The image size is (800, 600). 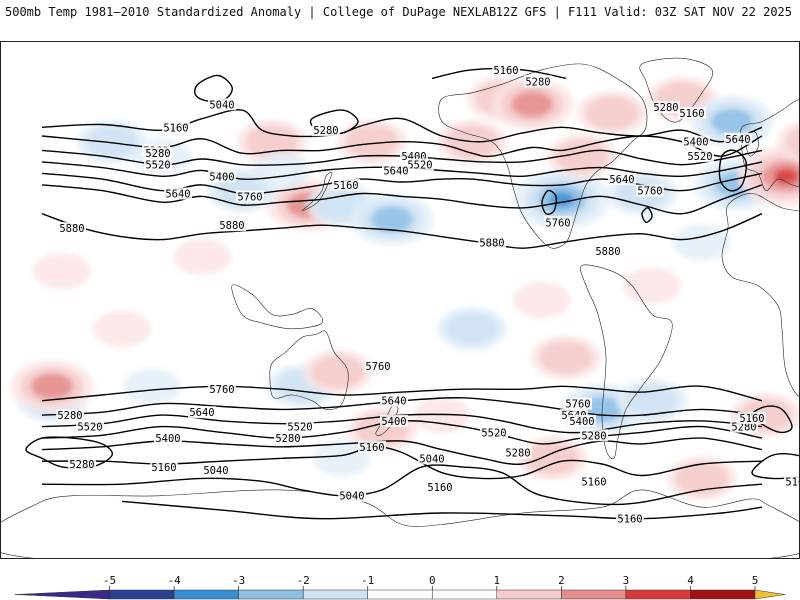 What do you see at coordinates (238, 580) in the screenshot?
I see `colorbar-tick-label: -3` at bounding box center [238, 580].